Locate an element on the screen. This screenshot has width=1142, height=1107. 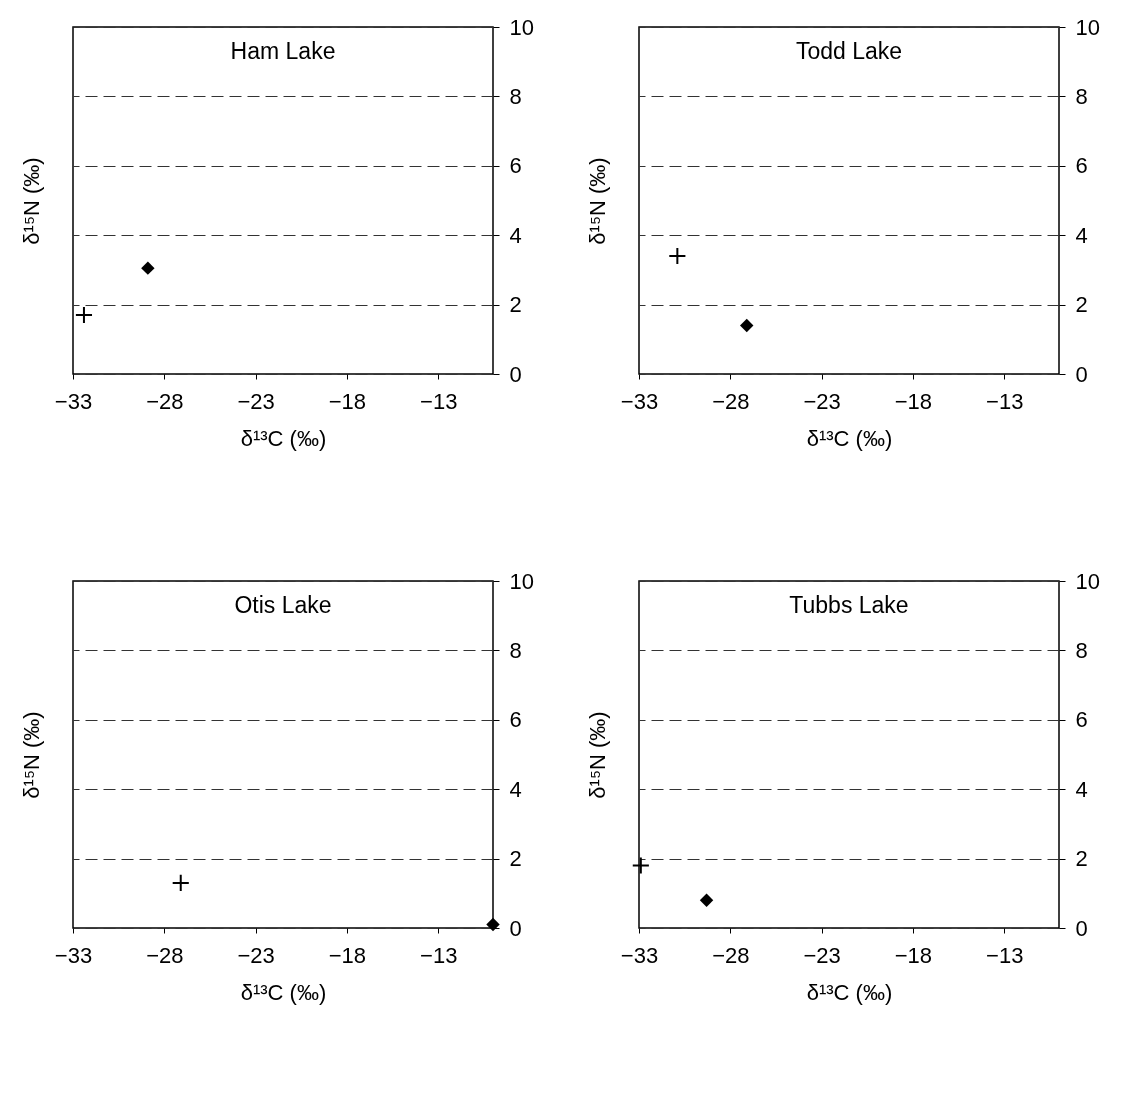
text: Otis Lake is located at coordinates (283, 605).